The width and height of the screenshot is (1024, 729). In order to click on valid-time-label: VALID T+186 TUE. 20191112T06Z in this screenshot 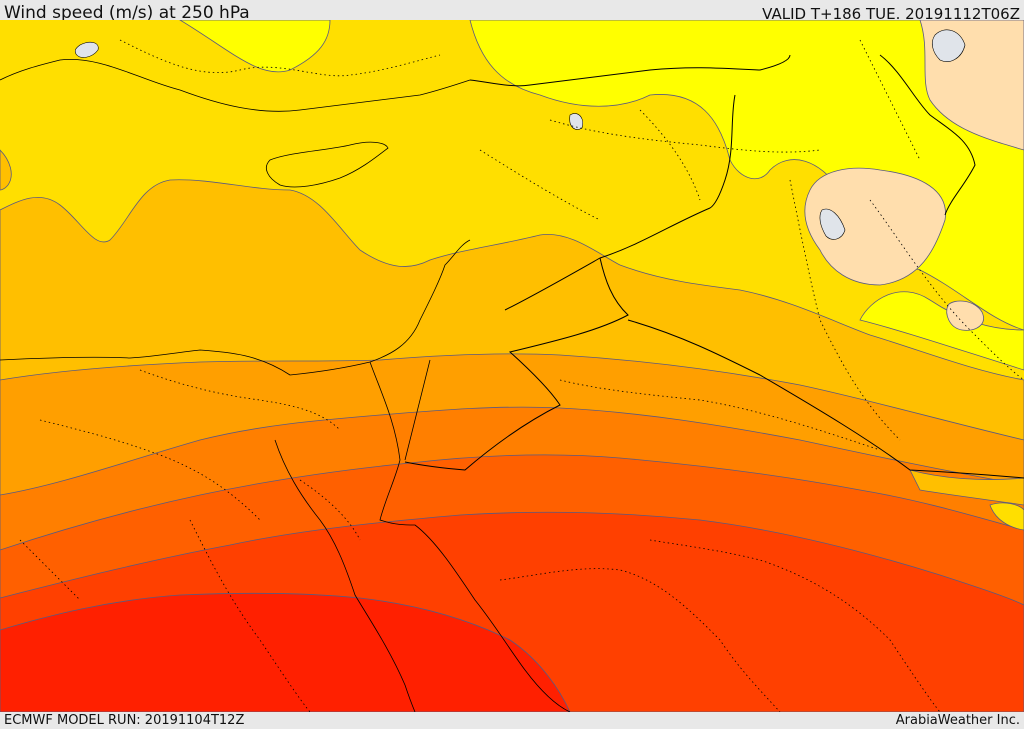, I will do `click(891, 14)`.